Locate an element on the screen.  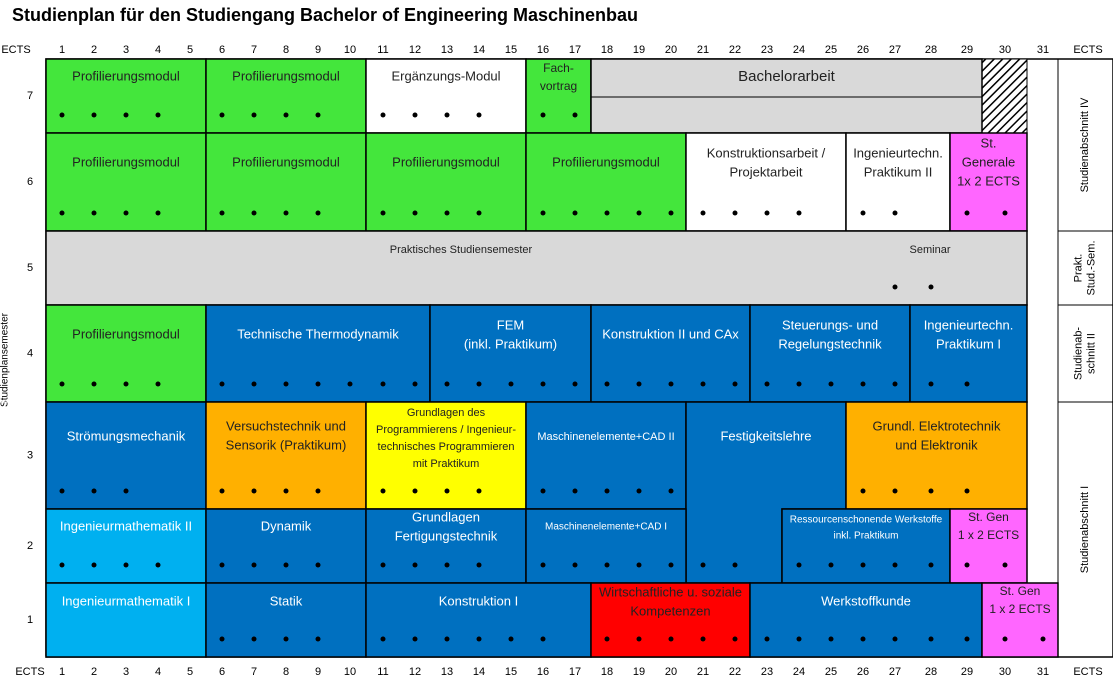
column-number: 14 is located at coordinates (479, 50).